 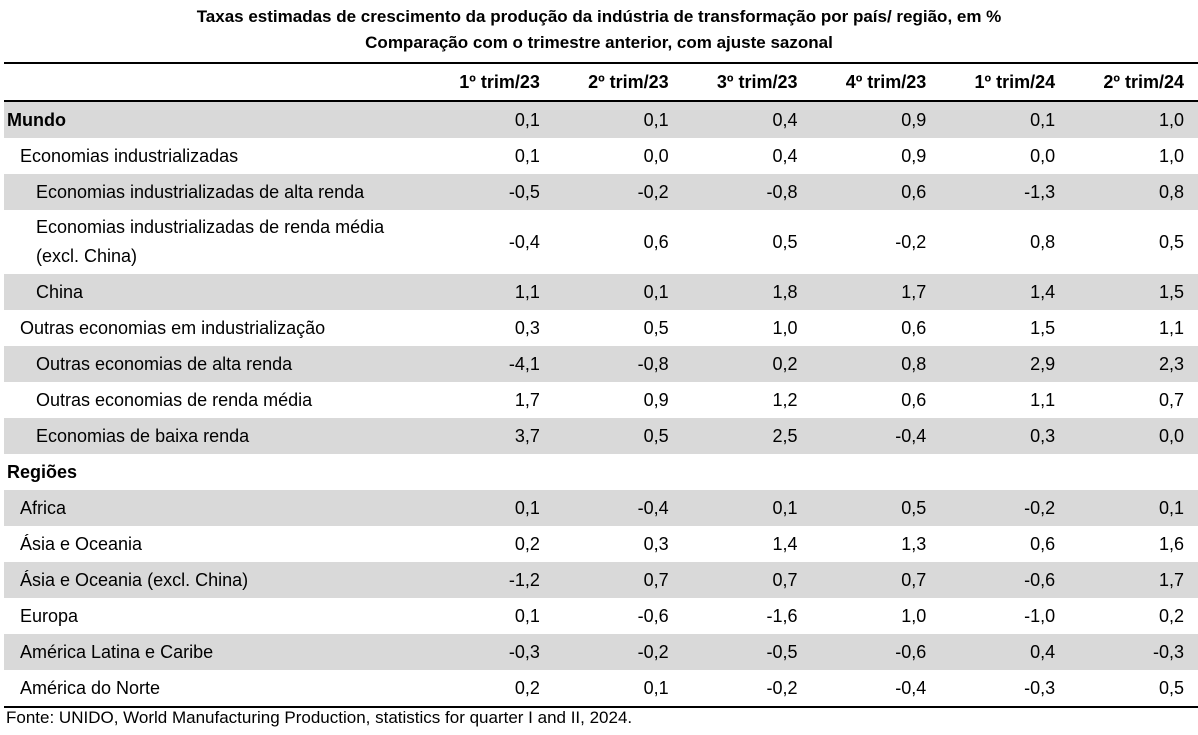 I want to click on cell-value: 1,6, so click(x=1171, y=543).